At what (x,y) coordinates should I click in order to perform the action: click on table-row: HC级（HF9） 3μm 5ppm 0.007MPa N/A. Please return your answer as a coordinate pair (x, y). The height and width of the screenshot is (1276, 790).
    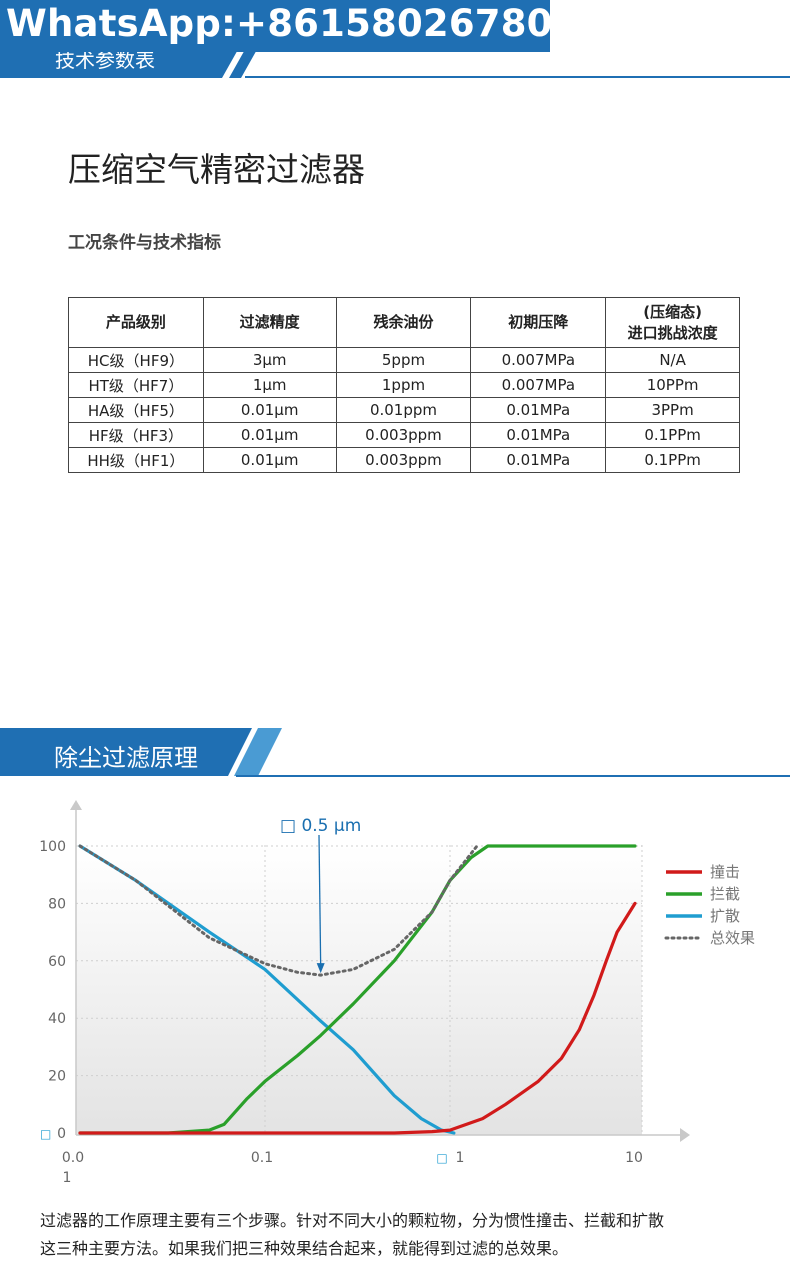
    Looking at the image, I should click on (404, 360).